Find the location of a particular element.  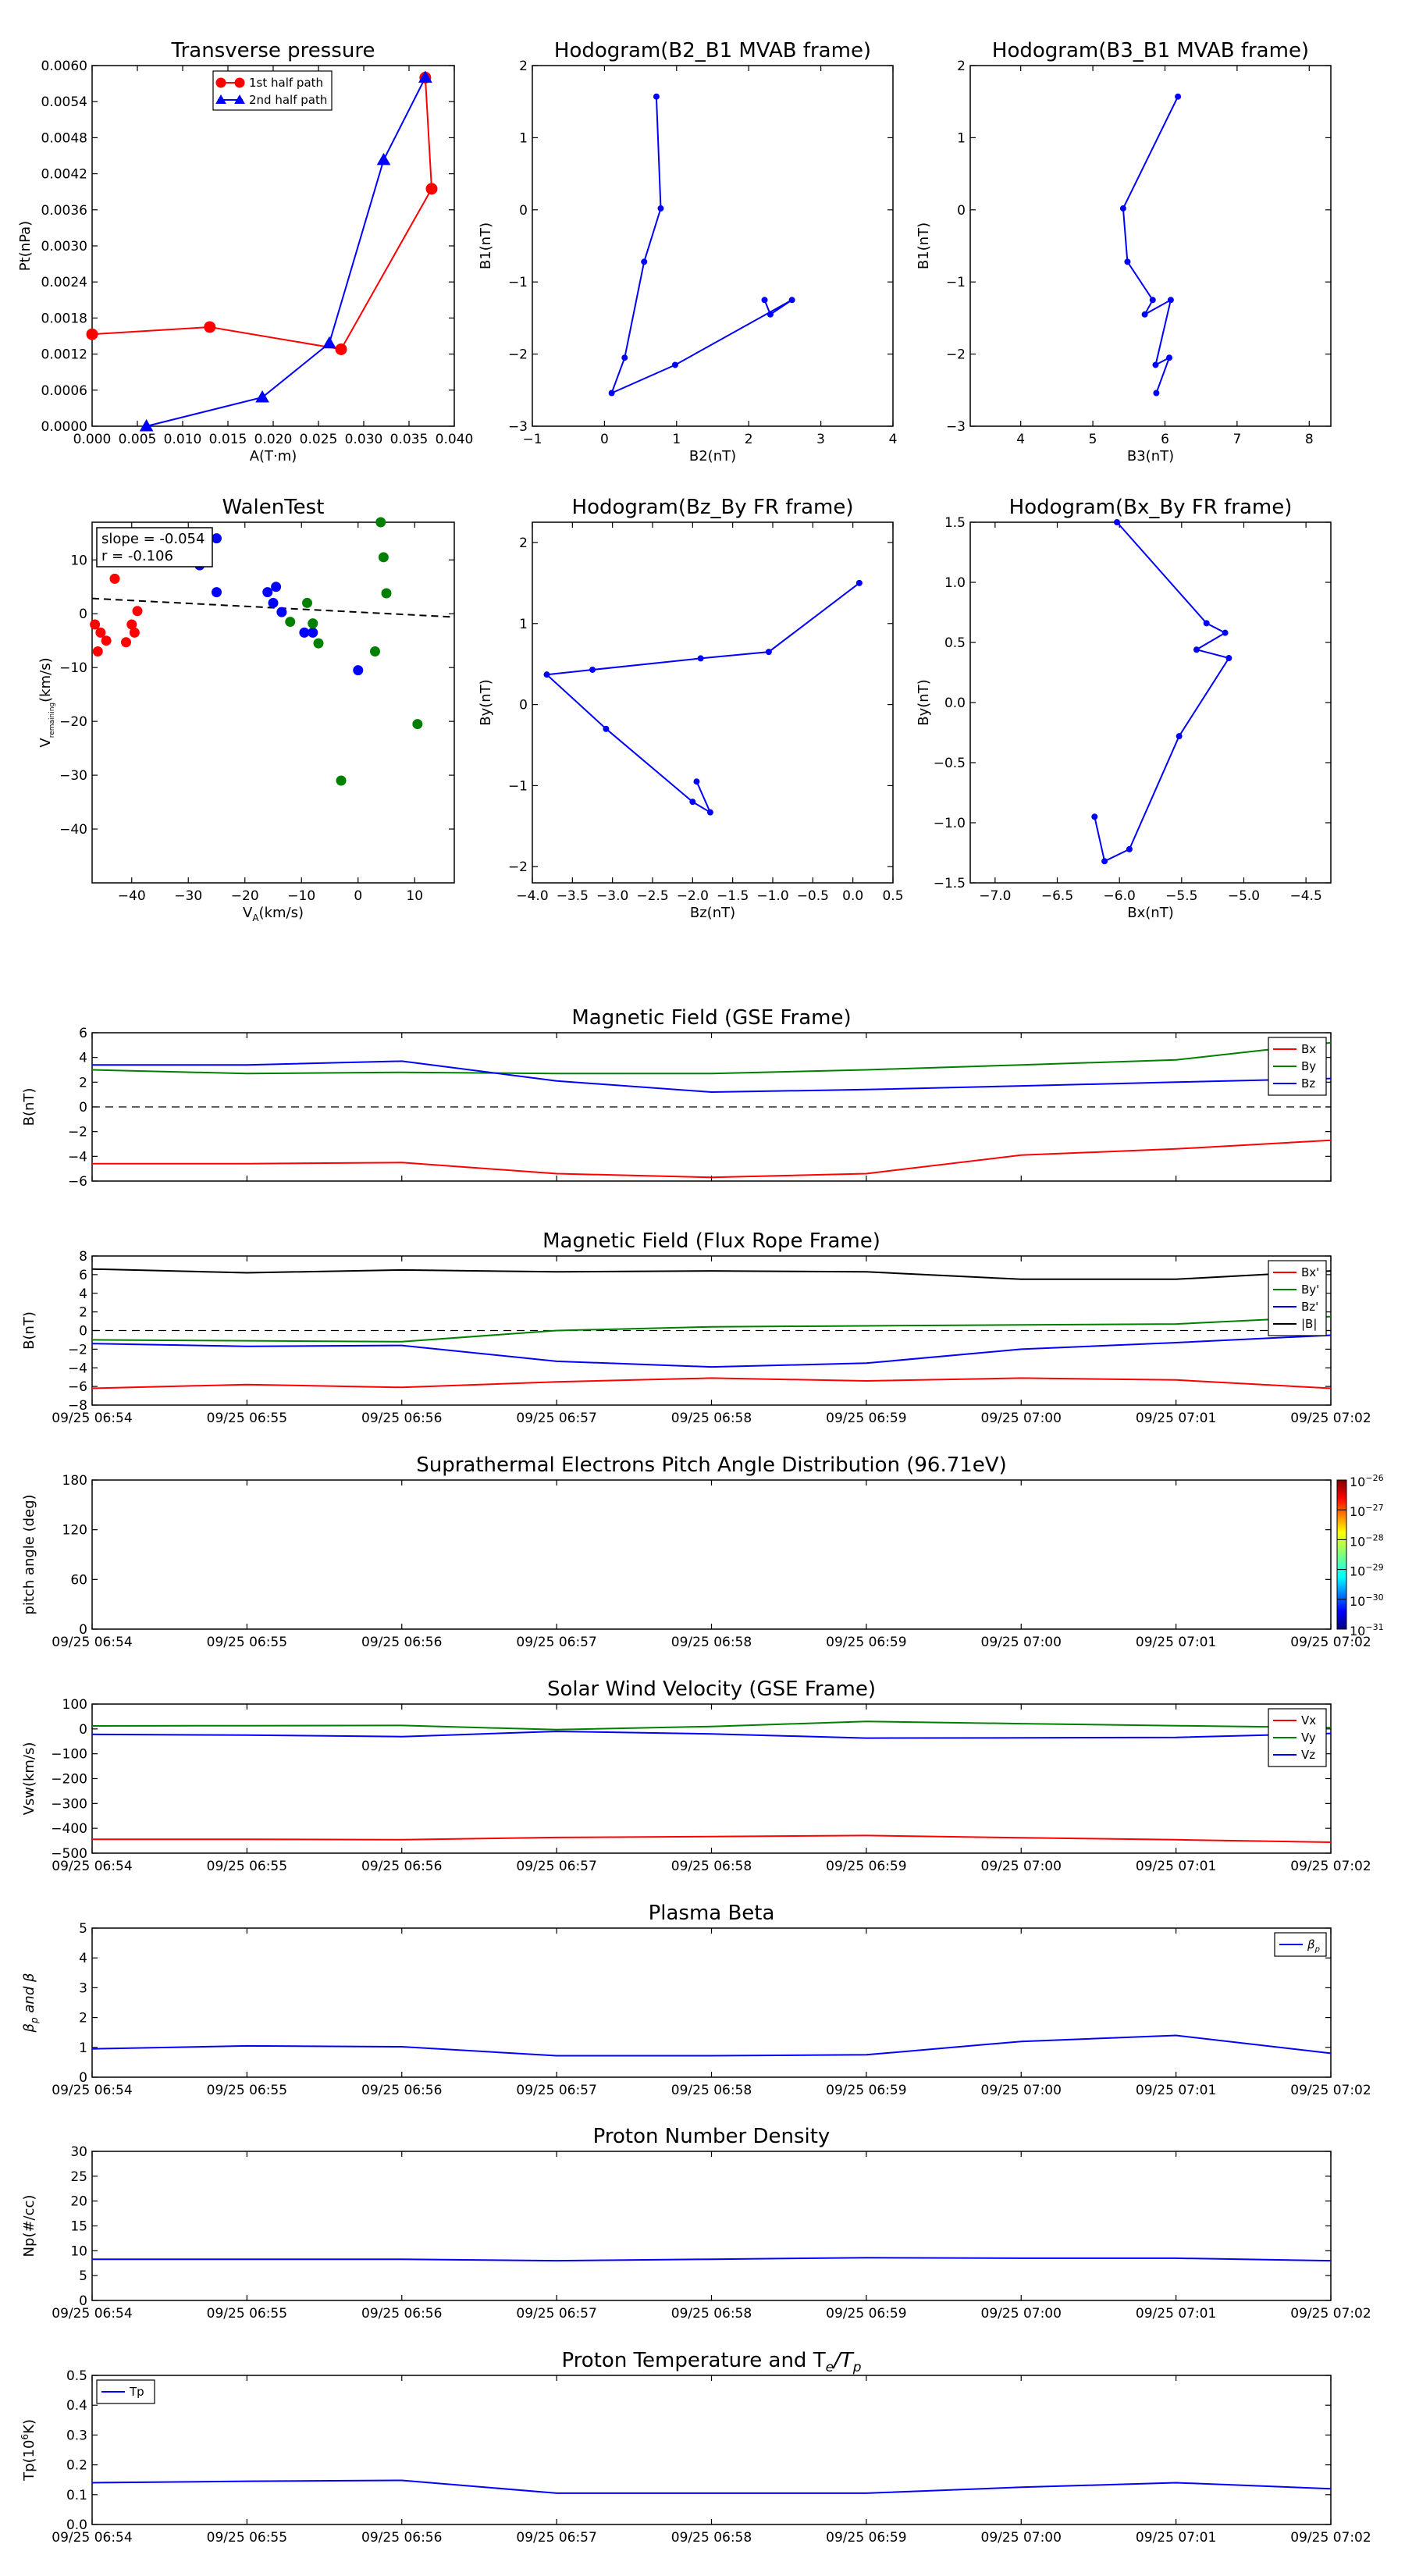

y-tick-label: −6 is located at coordinates (77, 1387).